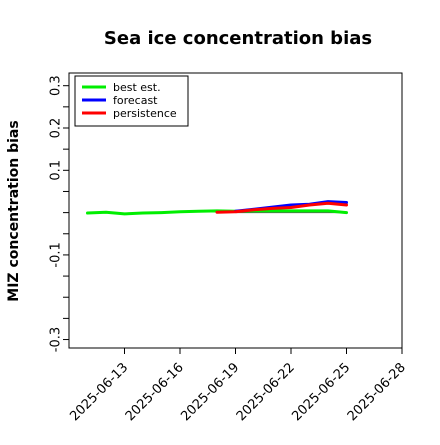  Describe the element at coordinates (210, 392) in the screenshot. I see `x-tick-label: 2025-06-19` at that location.